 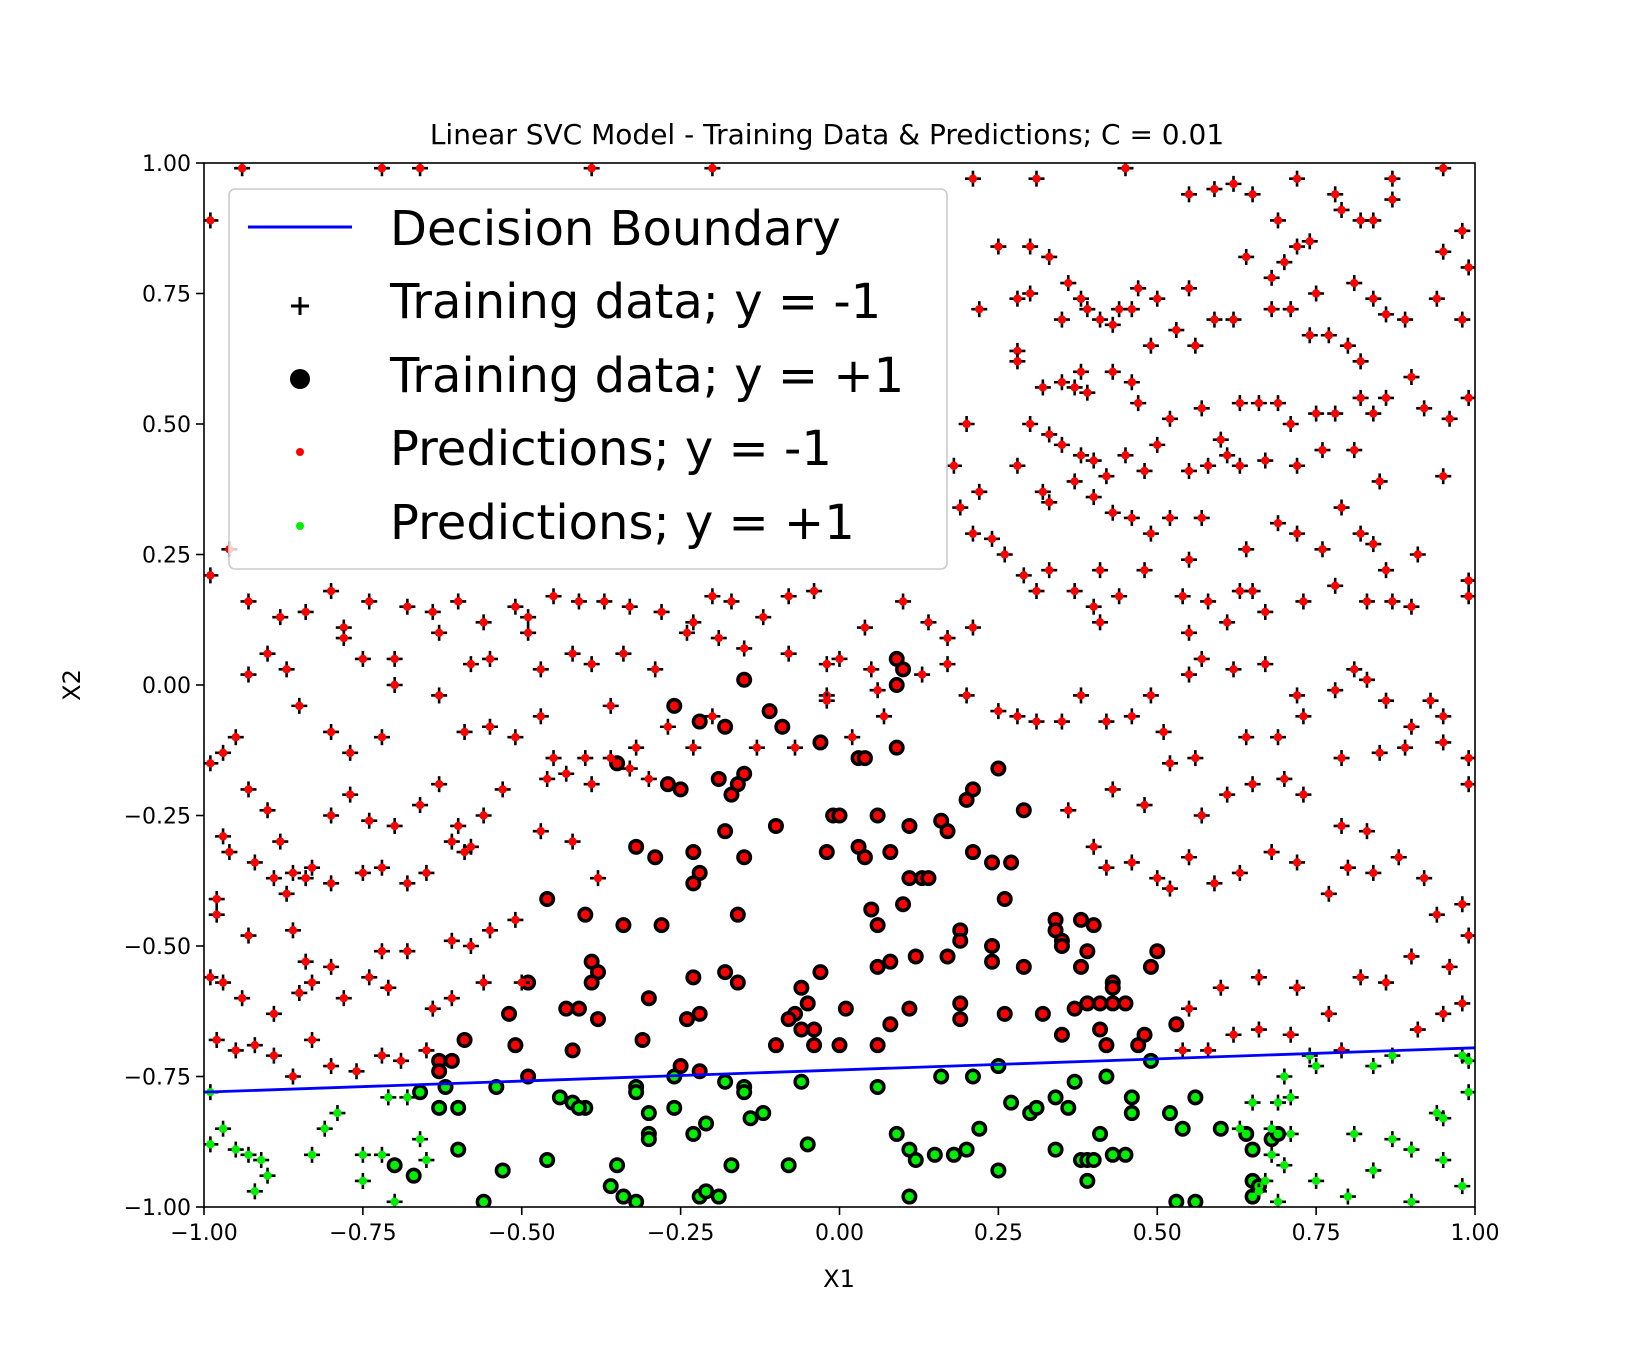 I want to click on x-tick-label: −0.75, so click(x=362, y=1233).